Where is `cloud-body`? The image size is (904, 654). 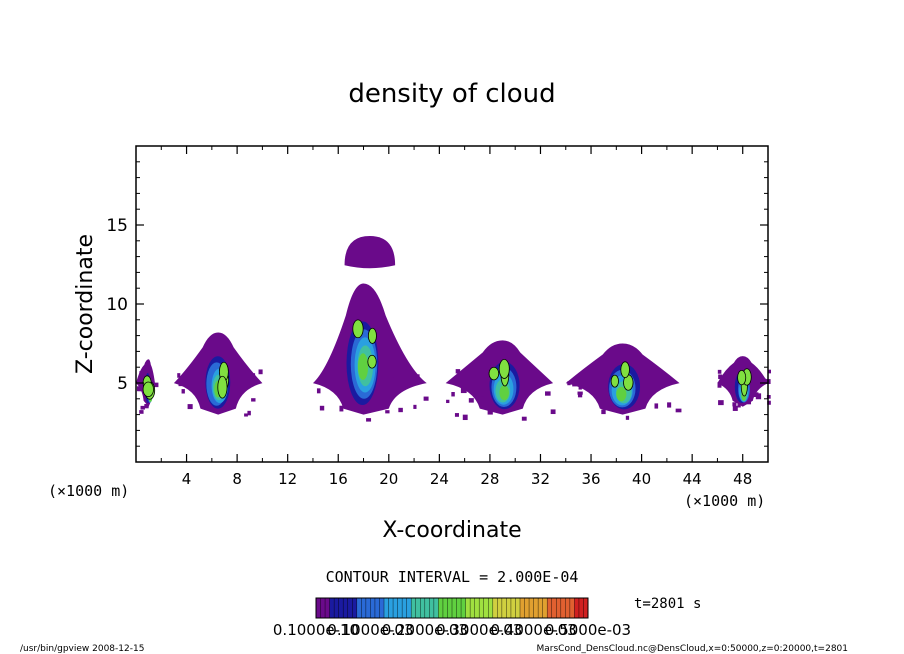
cloud-body is located at coordinates (370, 252).